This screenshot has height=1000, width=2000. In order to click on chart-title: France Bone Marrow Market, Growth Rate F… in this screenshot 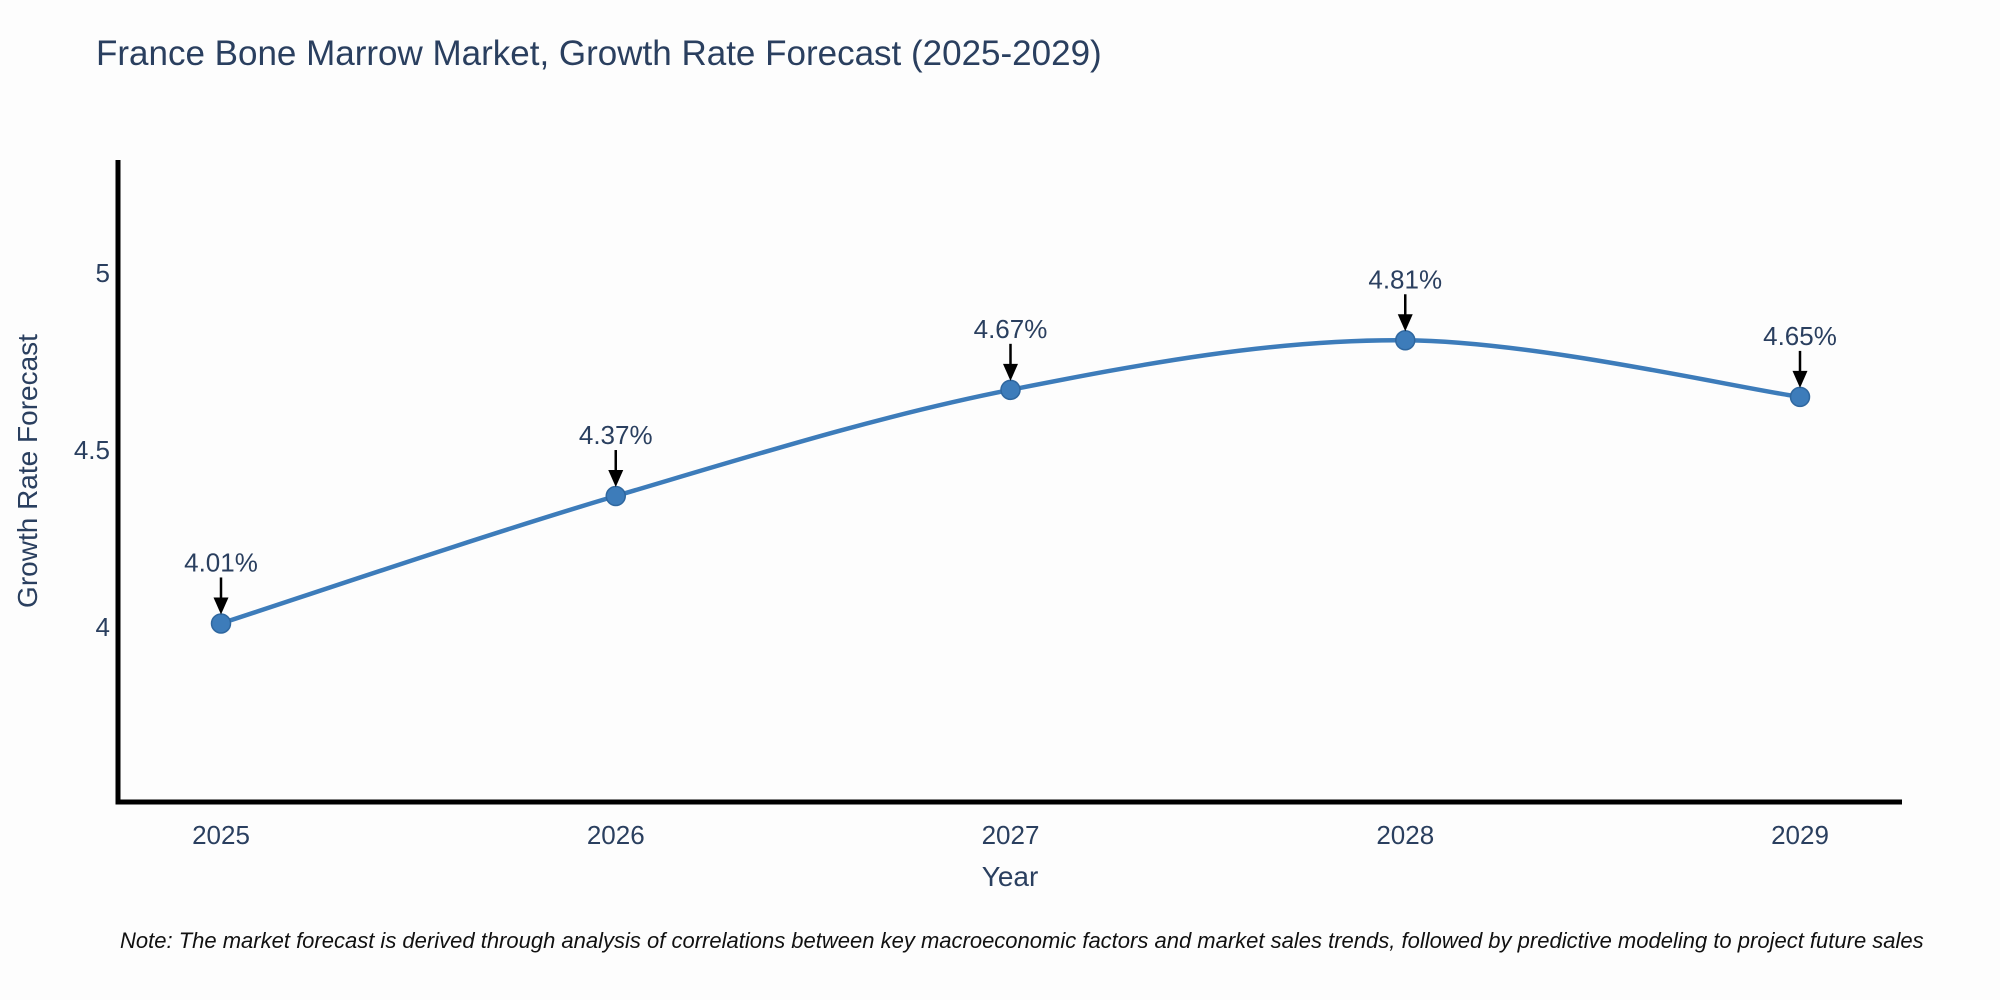, I will do `click(599, 53)`.